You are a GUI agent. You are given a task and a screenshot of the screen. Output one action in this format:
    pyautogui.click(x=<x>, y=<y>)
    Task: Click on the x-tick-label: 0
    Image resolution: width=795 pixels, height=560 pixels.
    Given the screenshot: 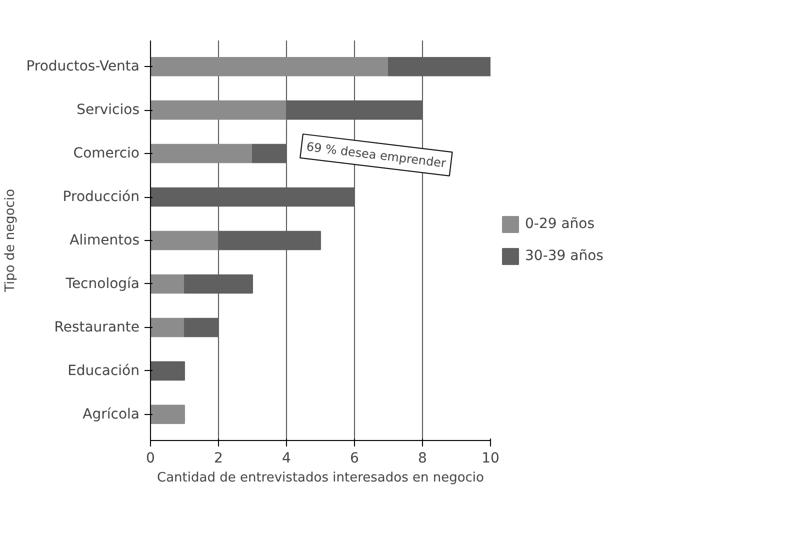 What is the action you would take?
    pyautogui.click(x=150, y=458)
    